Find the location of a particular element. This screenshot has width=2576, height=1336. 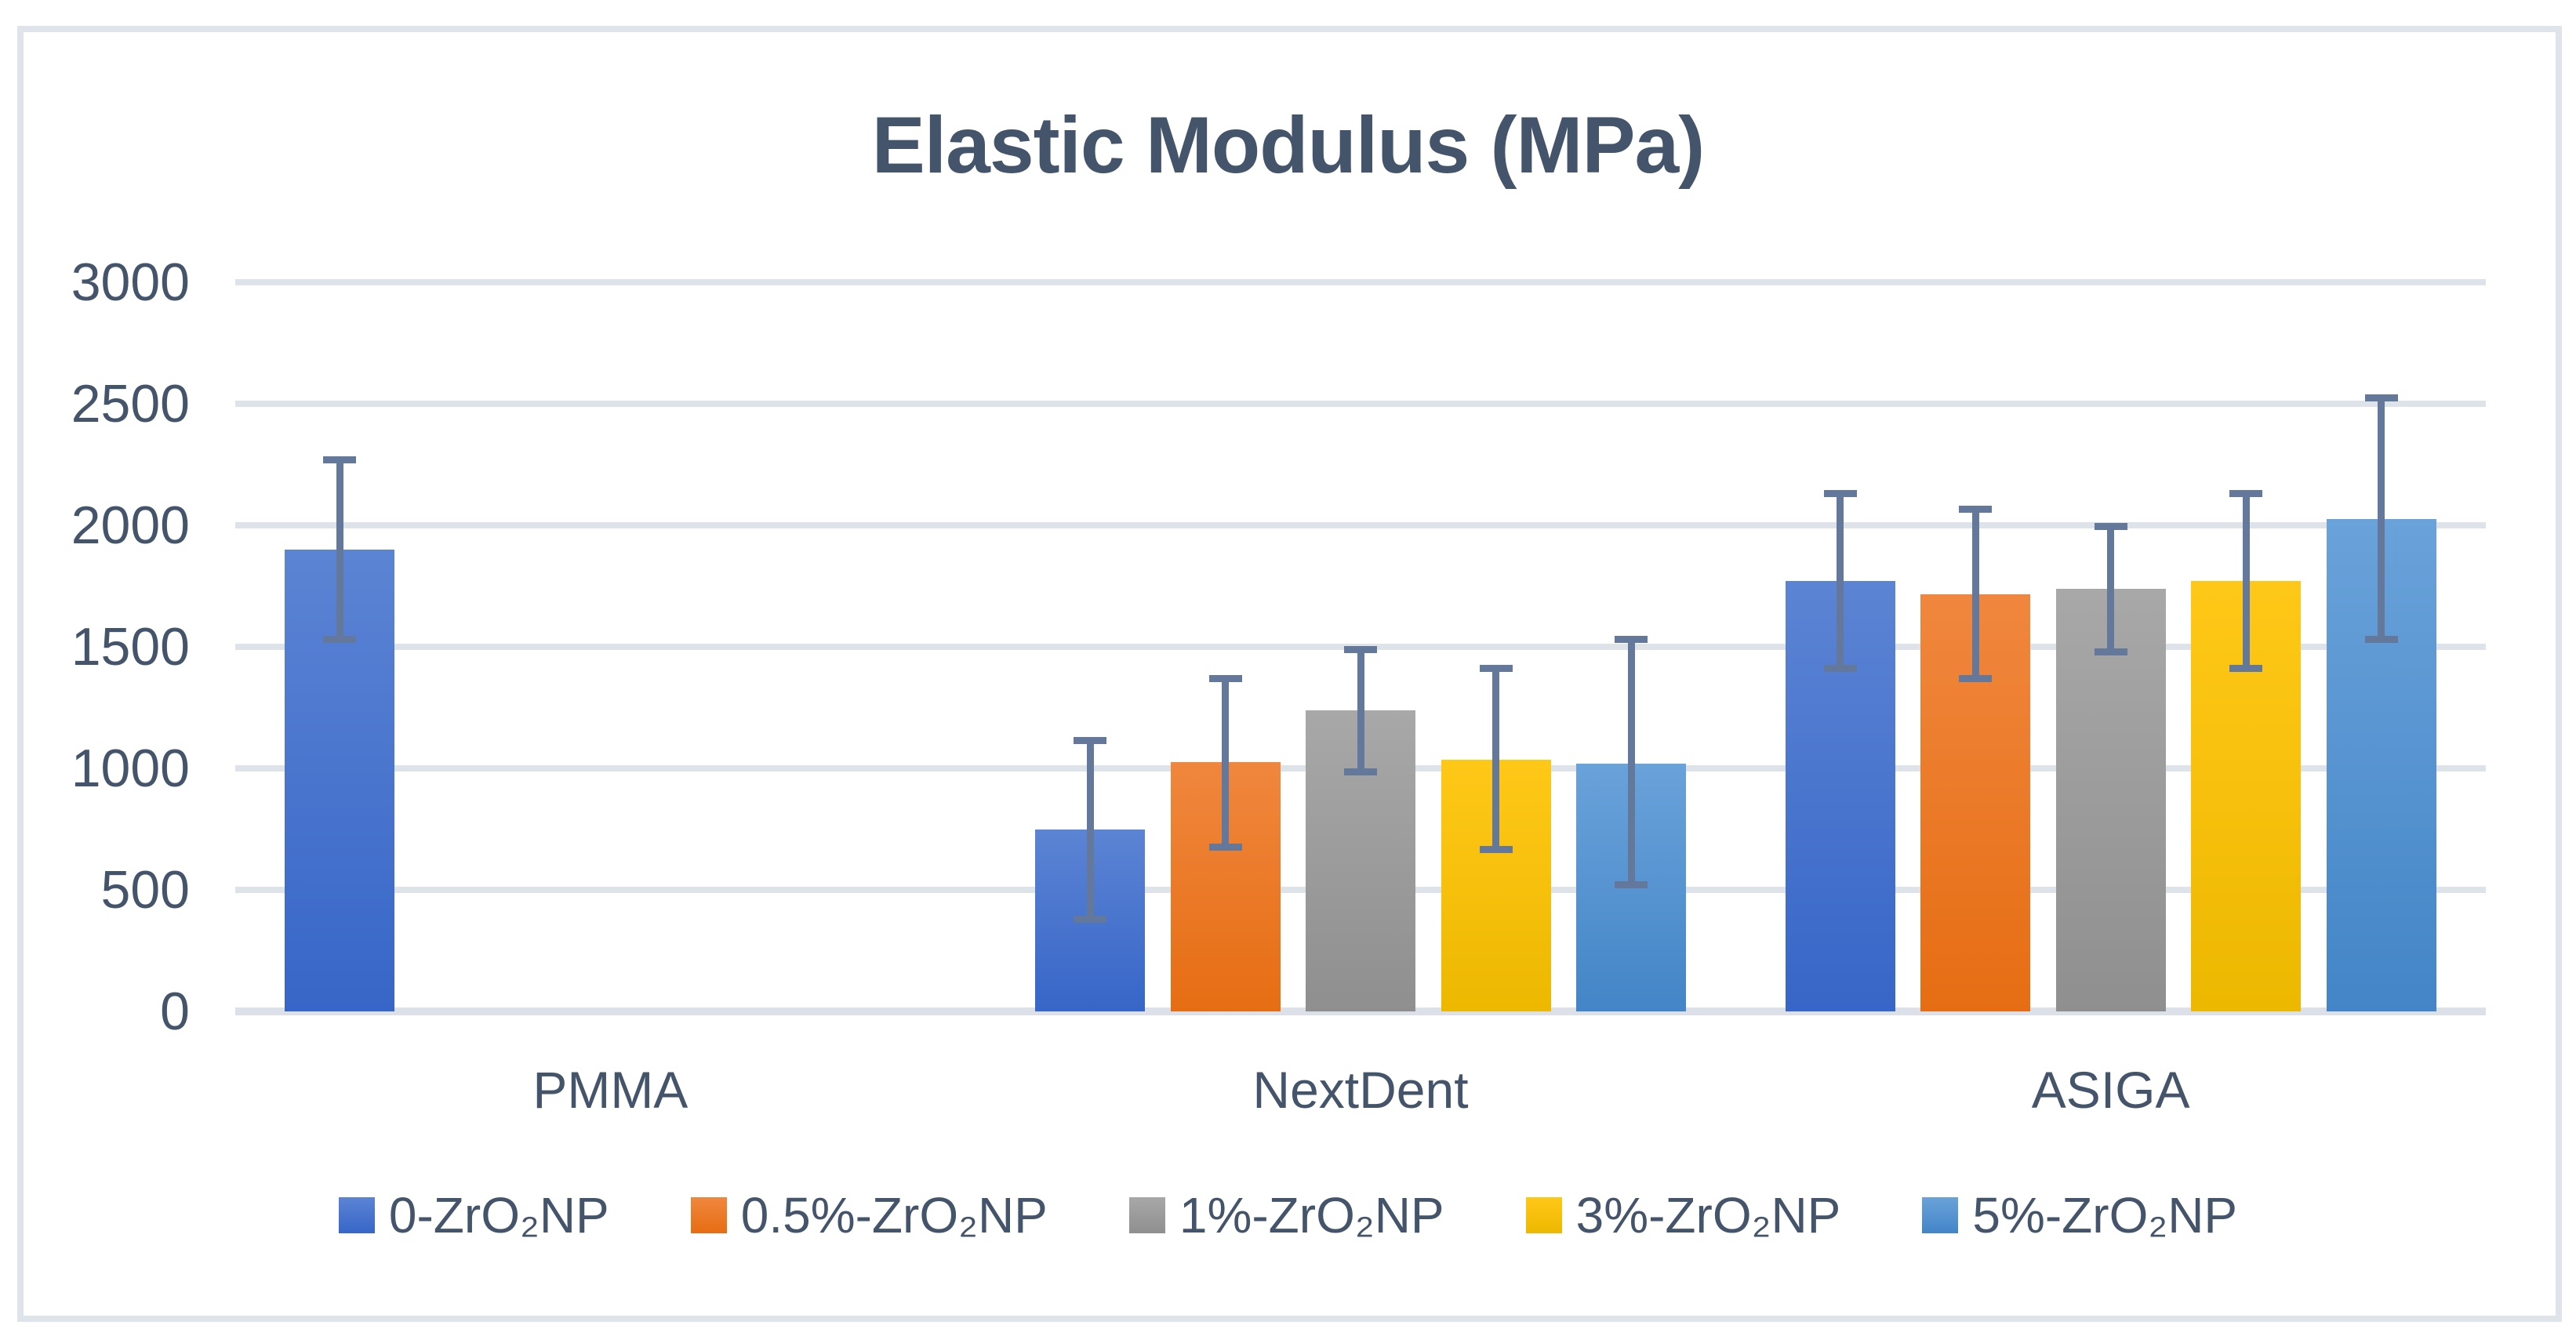

bar-1%-ZrO₂NP-ASIGA is located at coordinates (2110, 799).